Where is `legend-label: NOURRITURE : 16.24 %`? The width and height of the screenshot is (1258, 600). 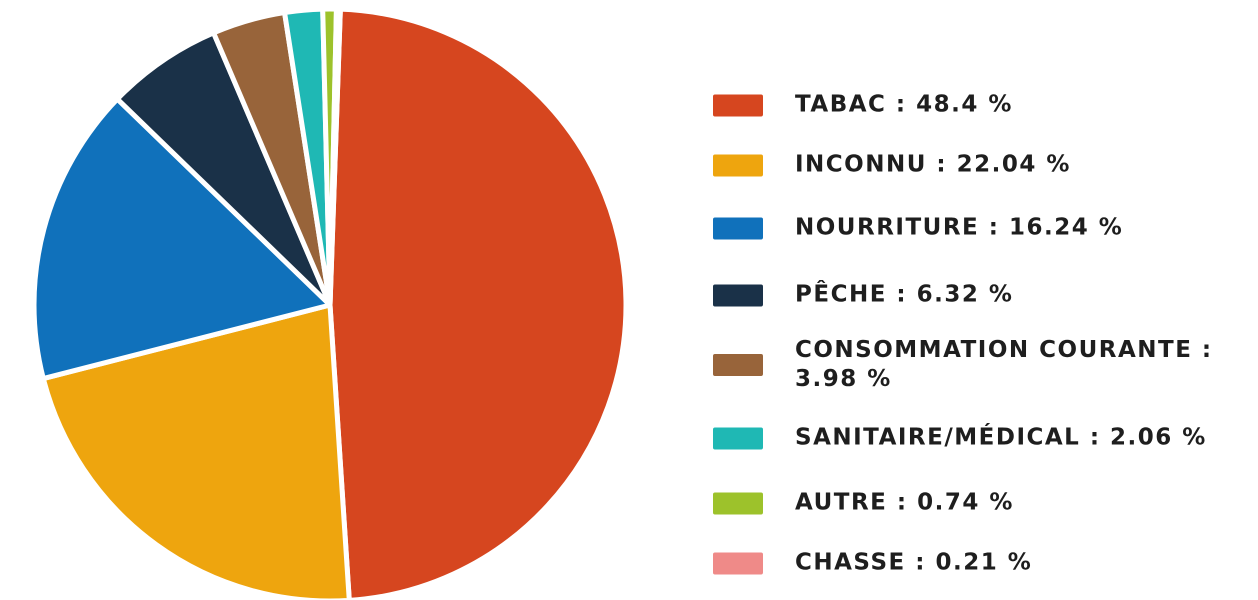
legend-label: NOURRITURE : 16.24 % is located at coordinates (959, 227).